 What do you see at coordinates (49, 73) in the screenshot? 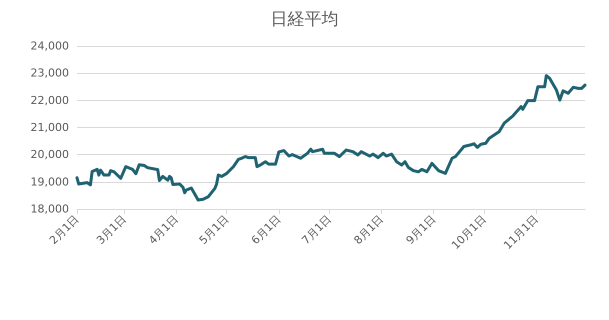
I see `y-tick-label: 23,000` at bounding box center [49, 73].